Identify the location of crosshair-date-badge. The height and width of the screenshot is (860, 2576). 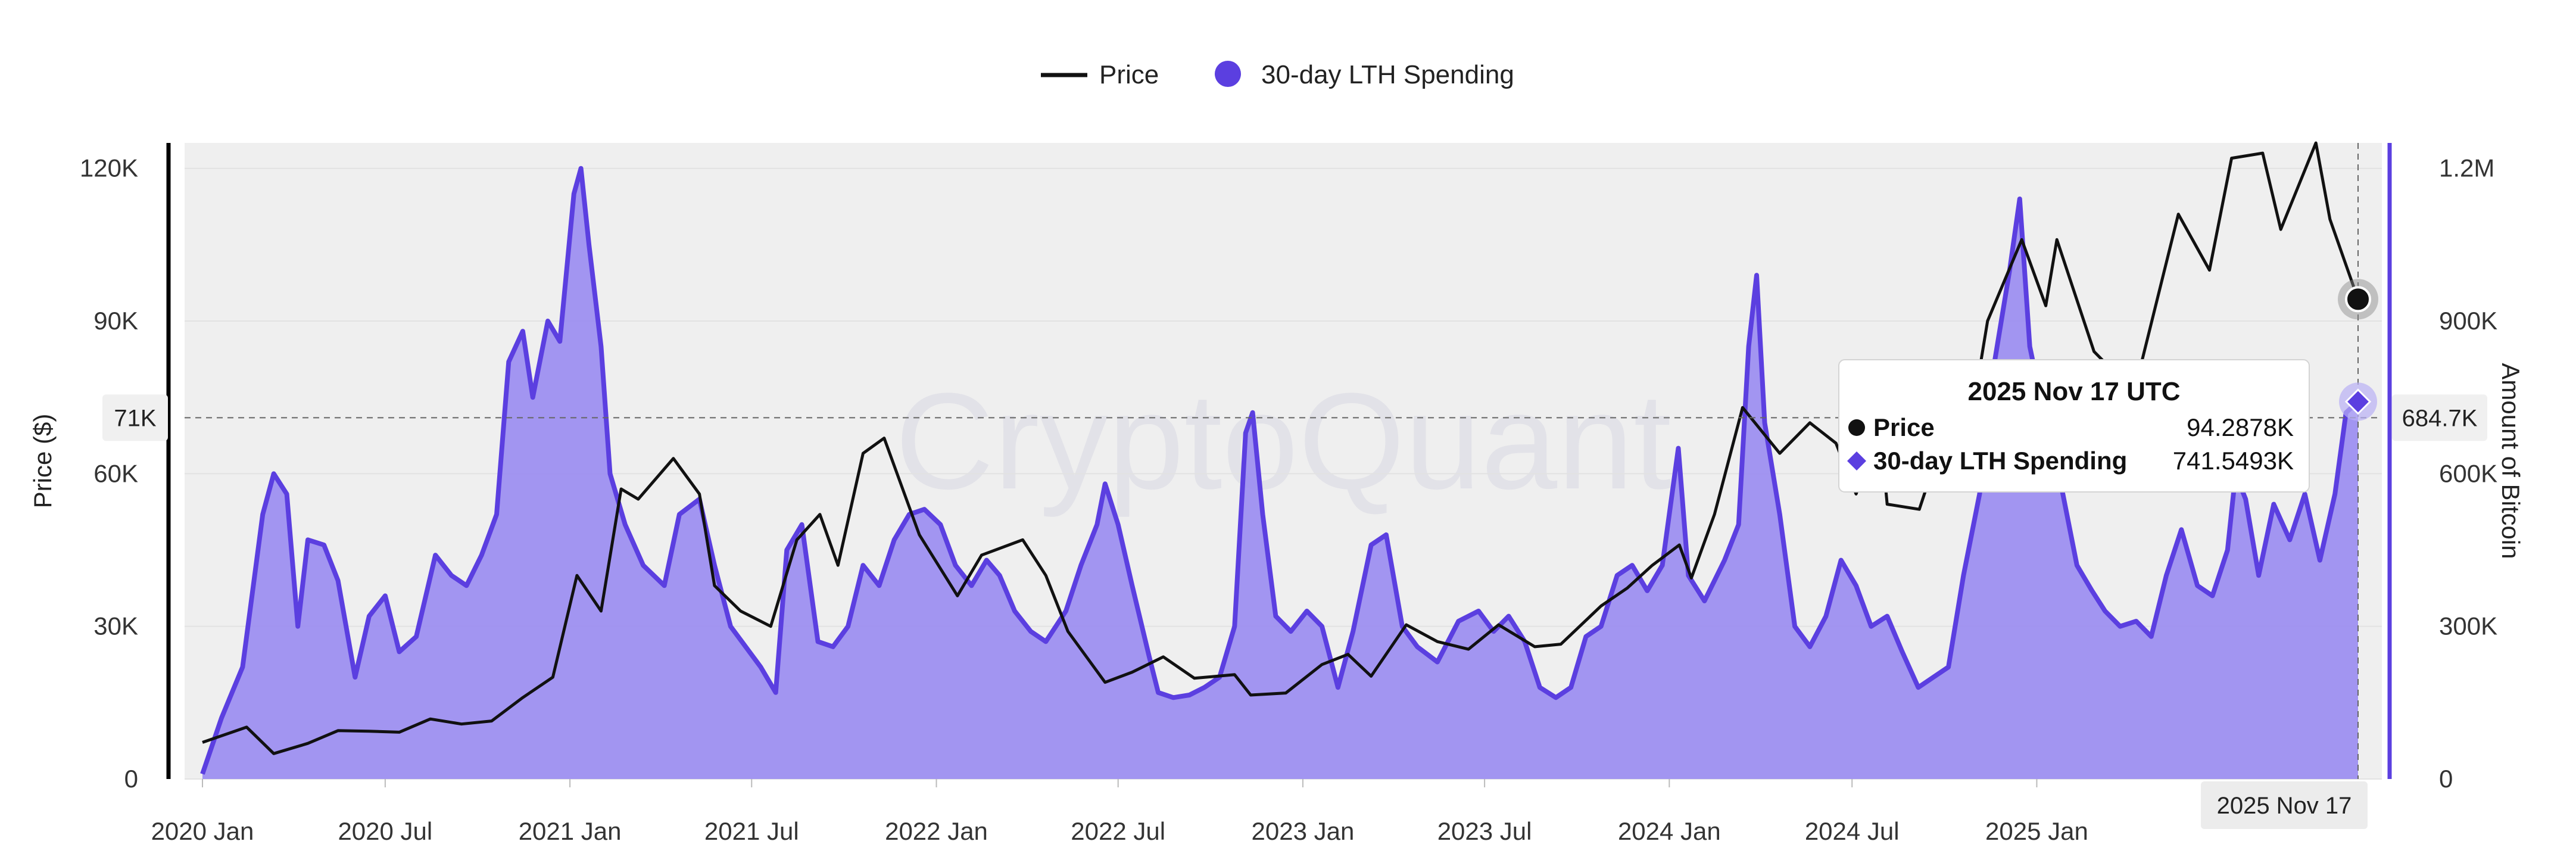
(2284, 805).